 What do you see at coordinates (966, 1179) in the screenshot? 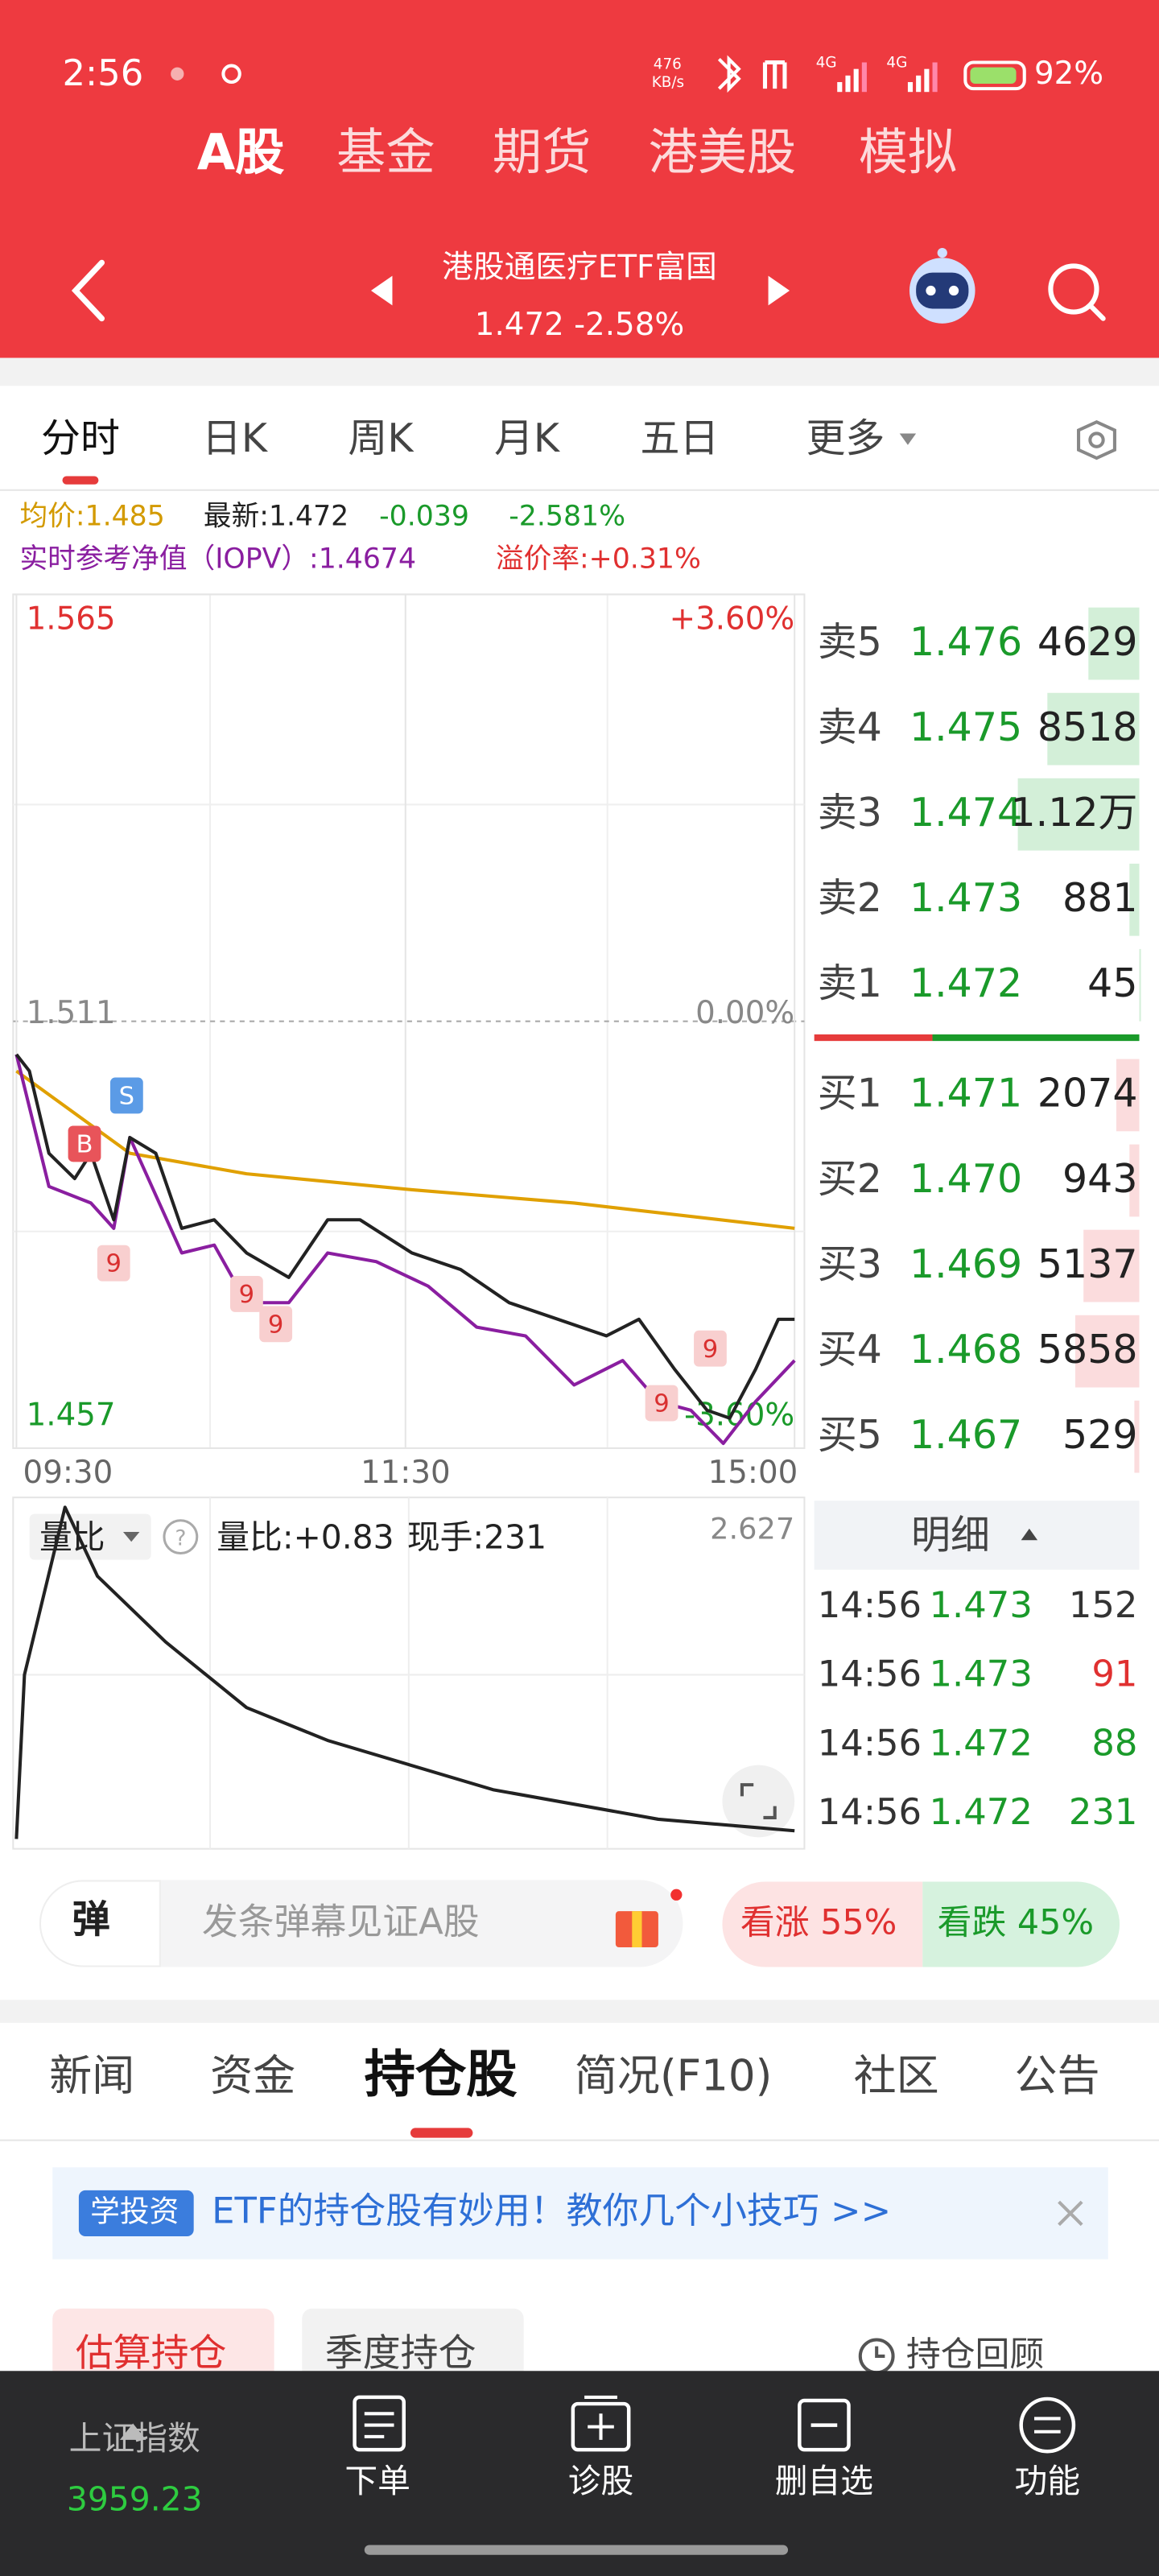
I see `price: 1.470` at bounding box center [966, 1179].